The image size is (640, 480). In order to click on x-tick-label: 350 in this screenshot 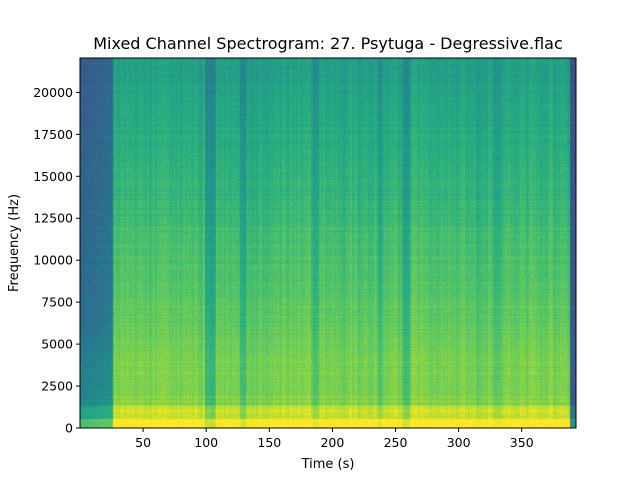, I will do `click(522, 442)`.